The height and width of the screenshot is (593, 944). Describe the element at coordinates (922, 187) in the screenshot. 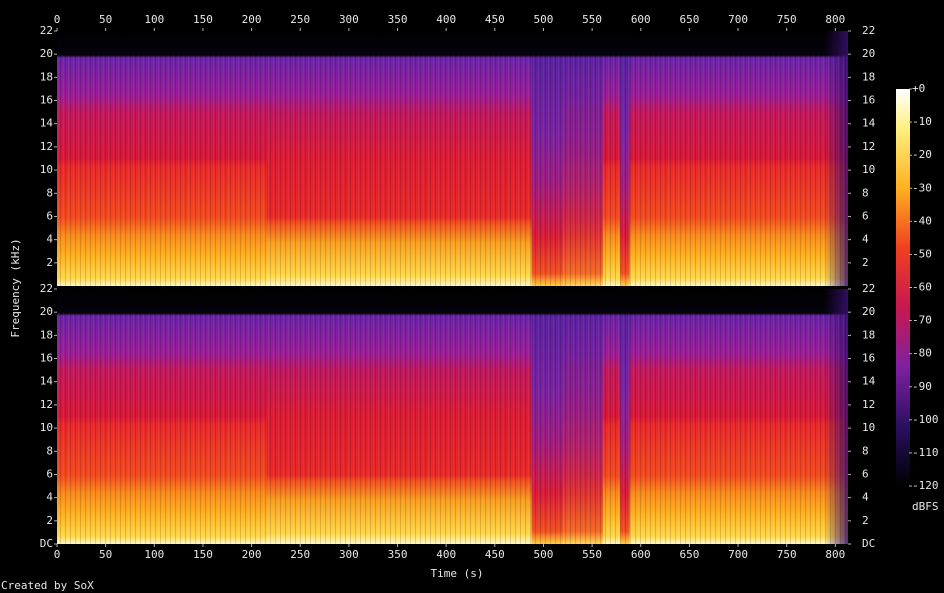

I see `colorbar-tick-label: -30` at that location.